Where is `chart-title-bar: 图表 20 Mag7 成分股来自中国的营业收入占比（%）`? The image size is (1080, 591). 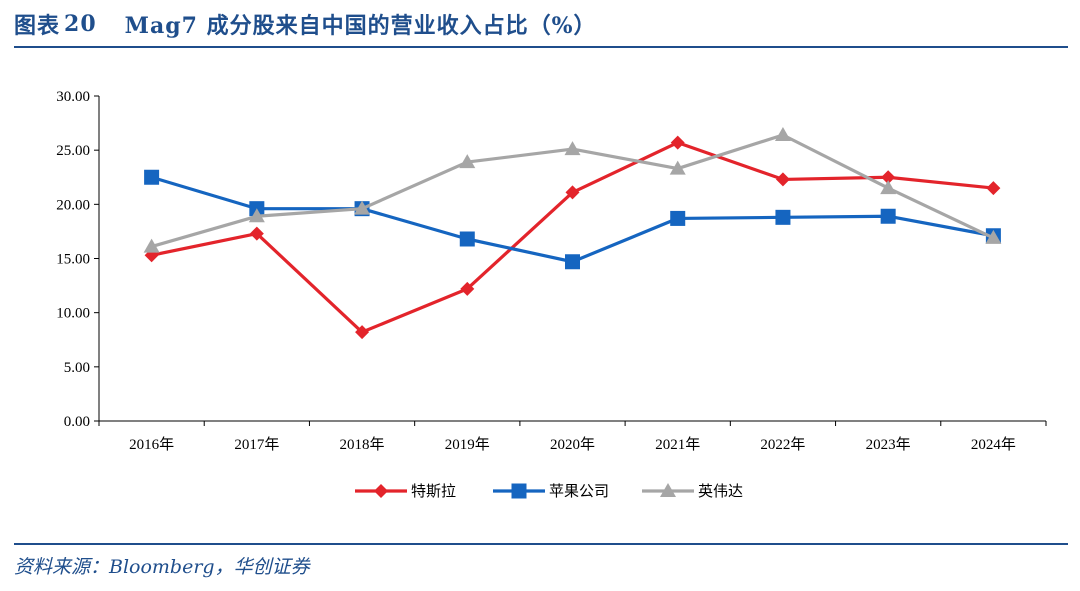 chart-title-bar: 图表 20 Mag7 成分股来自中国的营业收入占比（%） is located at coordinates (541, 24).